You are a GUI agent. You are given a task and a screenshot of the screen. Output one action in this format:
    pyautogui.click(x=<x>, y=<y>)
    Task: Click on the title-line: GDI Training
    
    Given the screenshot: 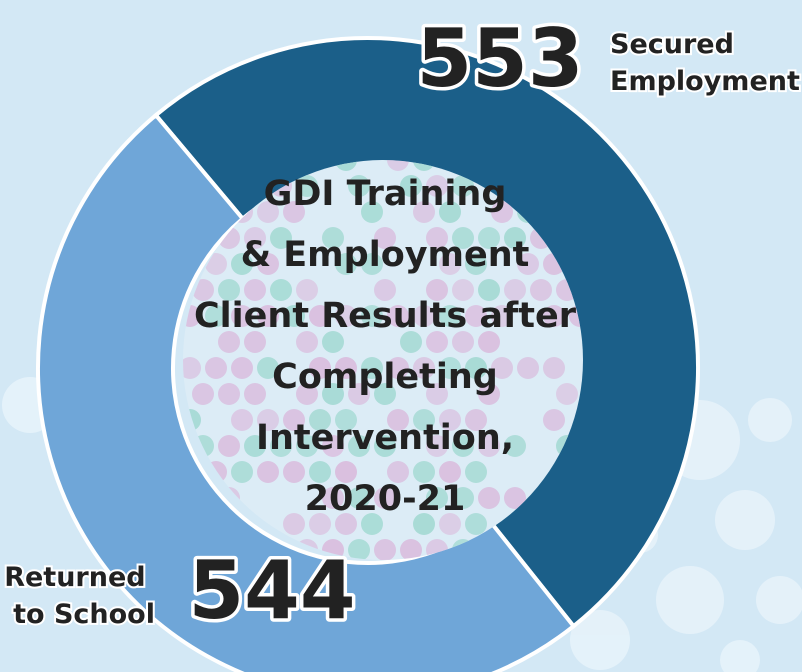 What is the action you would take?
    pyautogui.click(x=385, y=194)
    